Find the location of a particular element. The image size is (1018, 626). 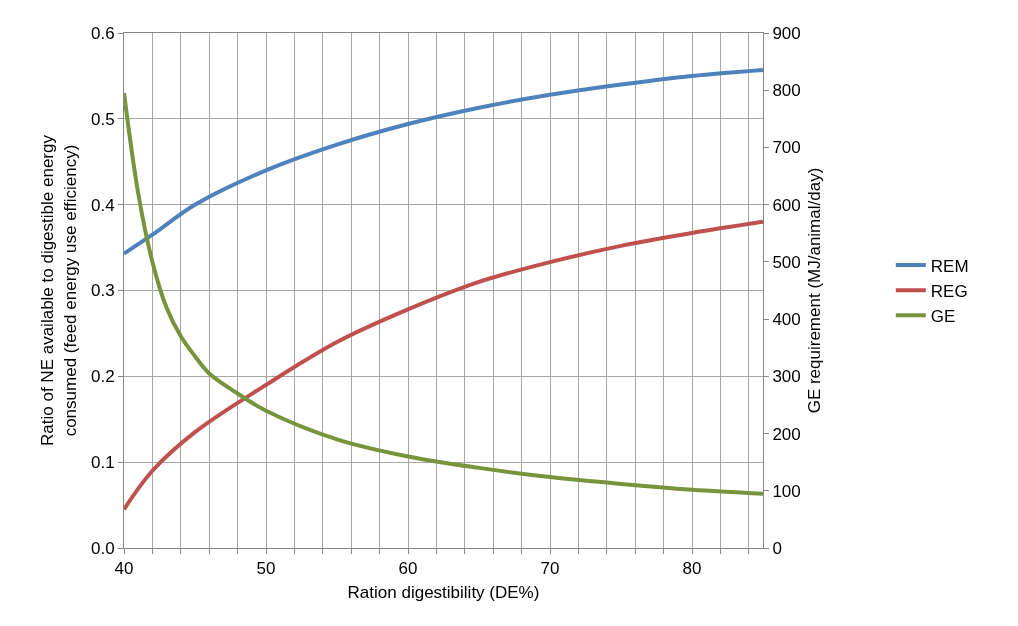

y2-tick-label: 600 is located at coordinates (786, 205).